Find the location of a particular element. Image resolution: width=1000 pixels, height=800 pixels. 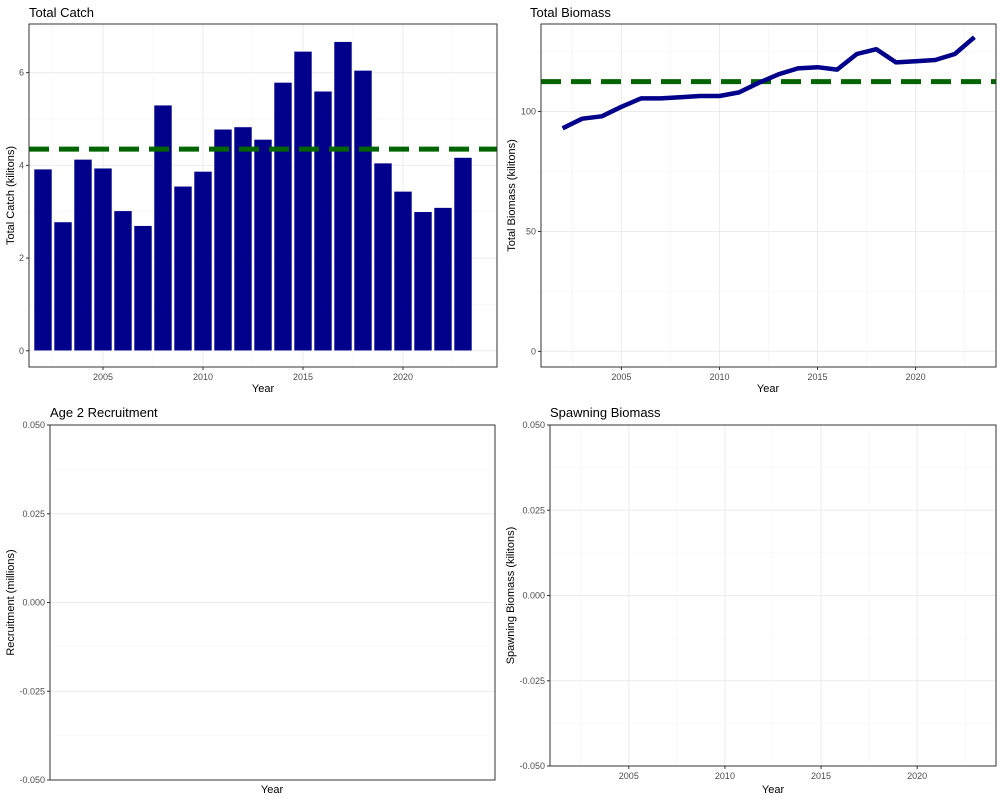

y-axis-title: Spawning Biomass (kilitons) is located at coordinates (511, 596).